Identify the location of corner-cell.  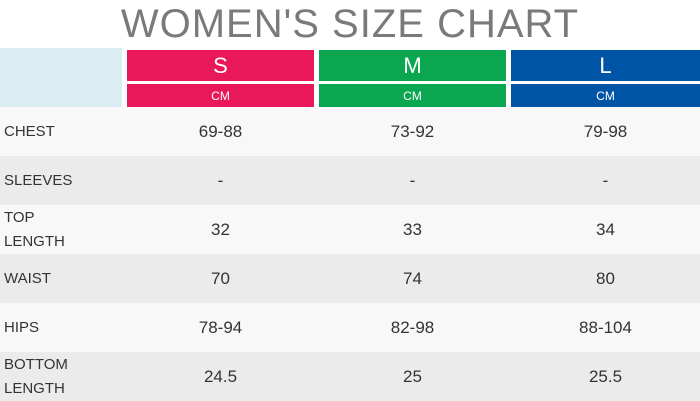
(61, 77).